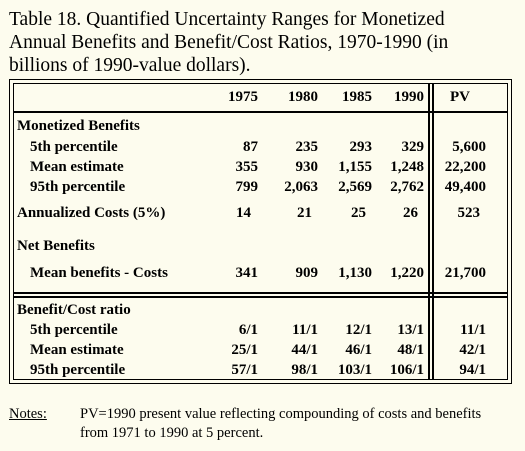 The image size is (525, 451). I want to click on notes-line-2: from 1971 to 1990 at 5 percent., so click(172, 433).